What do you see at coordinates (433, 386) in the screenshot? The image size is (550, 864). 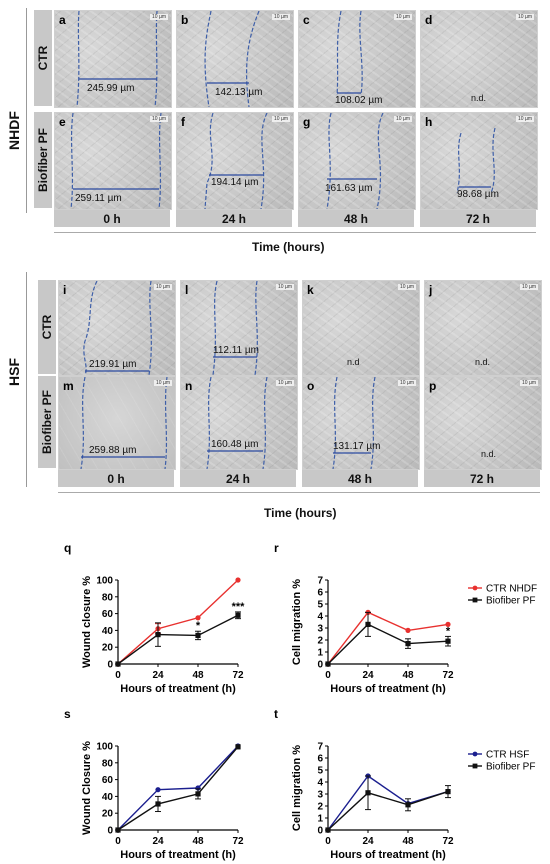 I see `panel-letter: p` at bounding box center [433, 386].